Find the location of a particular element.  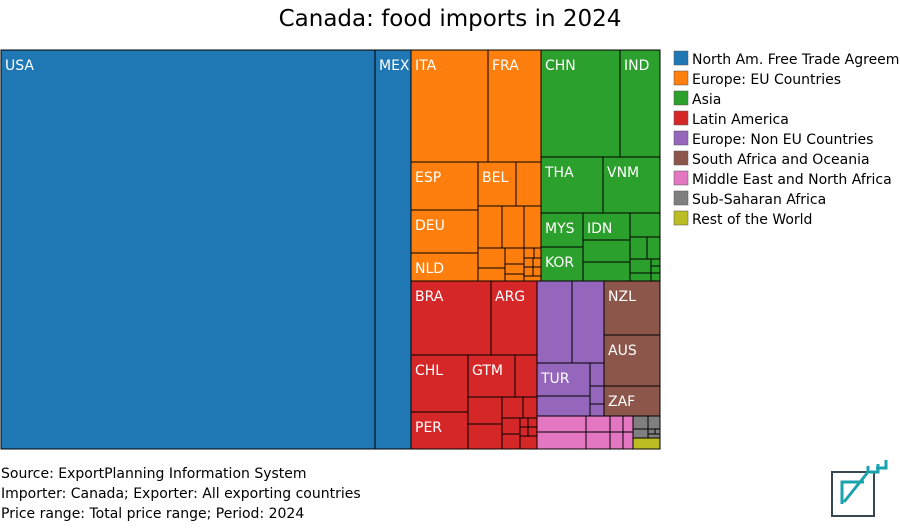

treemap-cell-nzl is located at coordinates (632, 308).